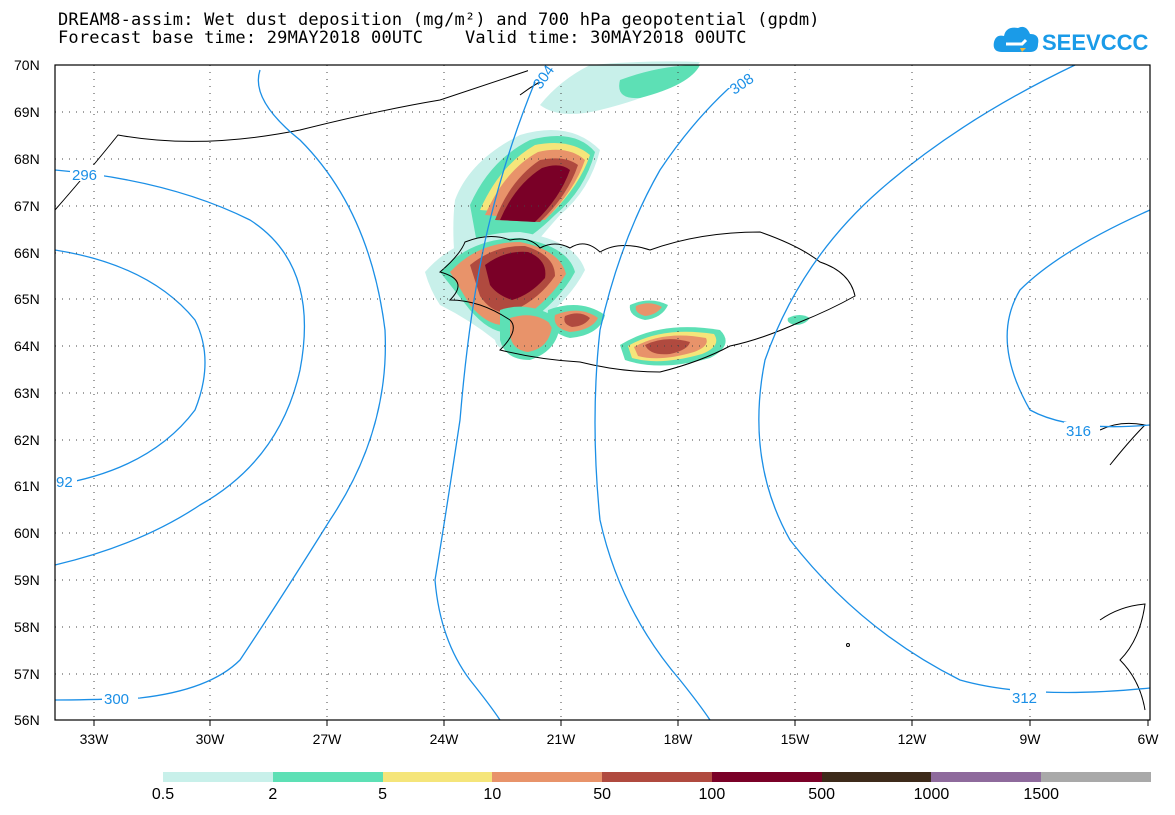  Describe the element at coordinates (27, 533) in the screenshot. I see `lat-label-60n: 60N` at that location.